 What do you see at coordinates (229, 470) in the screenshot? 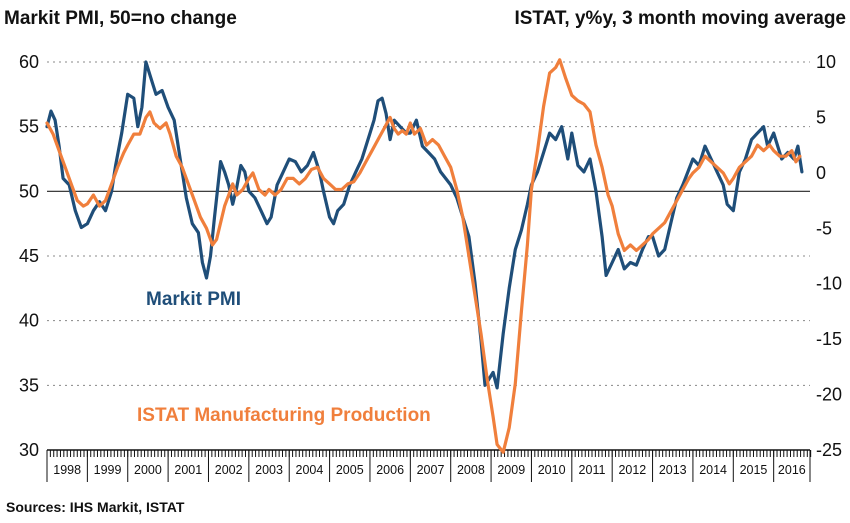
I see `x-tick-label: 2002` at bounding box center [229, 470].